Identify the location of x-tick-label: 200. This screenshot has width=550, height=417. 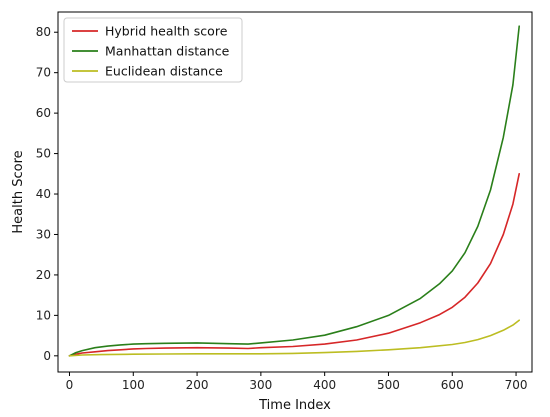
(197, 385).